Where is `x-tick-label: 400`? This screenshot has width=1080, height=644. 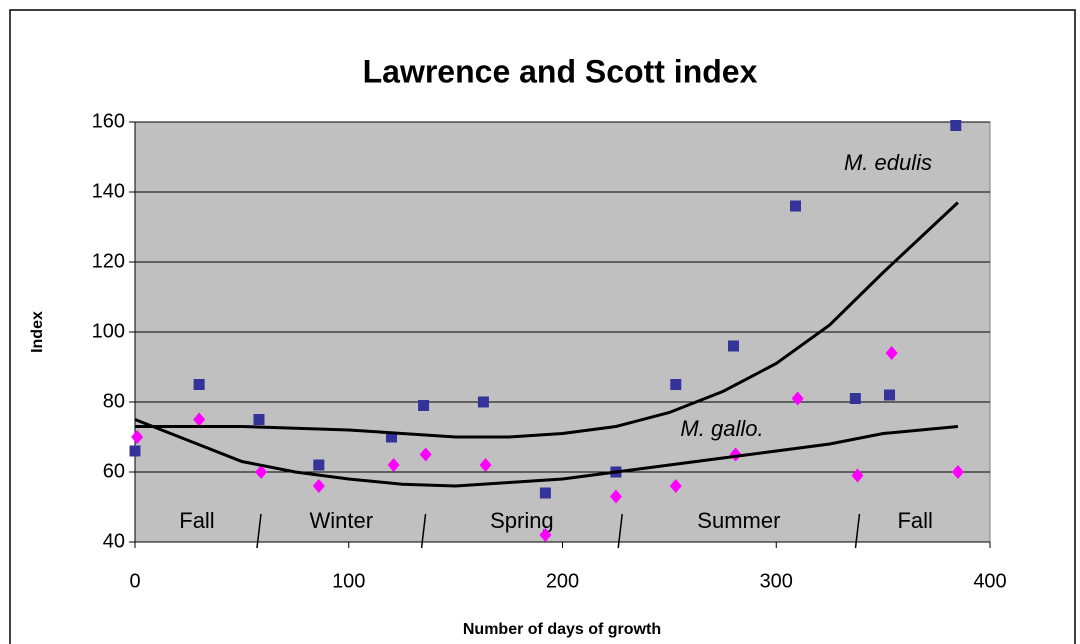 x-tick-label: 400 is located at coordinates (989, 581).